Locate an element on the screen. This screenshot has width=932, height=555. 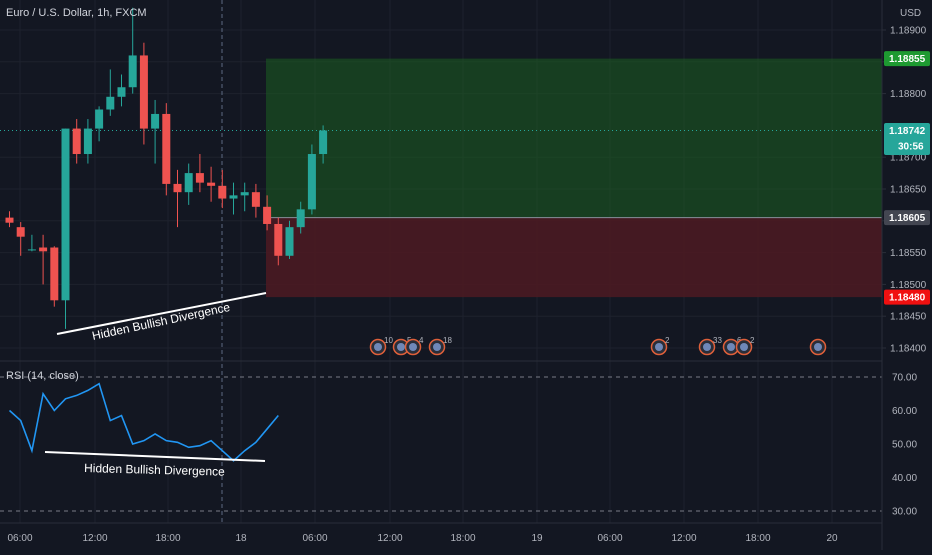
stop-tag-background is located at coordinates (907, 297).